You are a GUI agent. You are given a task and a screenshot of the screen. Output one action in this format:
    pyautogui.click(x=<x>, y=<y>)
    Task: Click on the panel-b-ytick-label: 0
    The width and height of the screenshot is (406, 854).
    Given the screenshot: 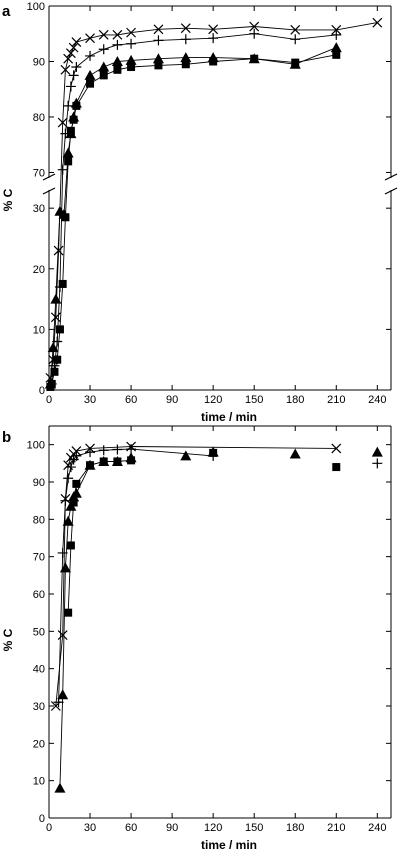 What is the action you would take?
    pyautogui.click(x=42, y=819)
    